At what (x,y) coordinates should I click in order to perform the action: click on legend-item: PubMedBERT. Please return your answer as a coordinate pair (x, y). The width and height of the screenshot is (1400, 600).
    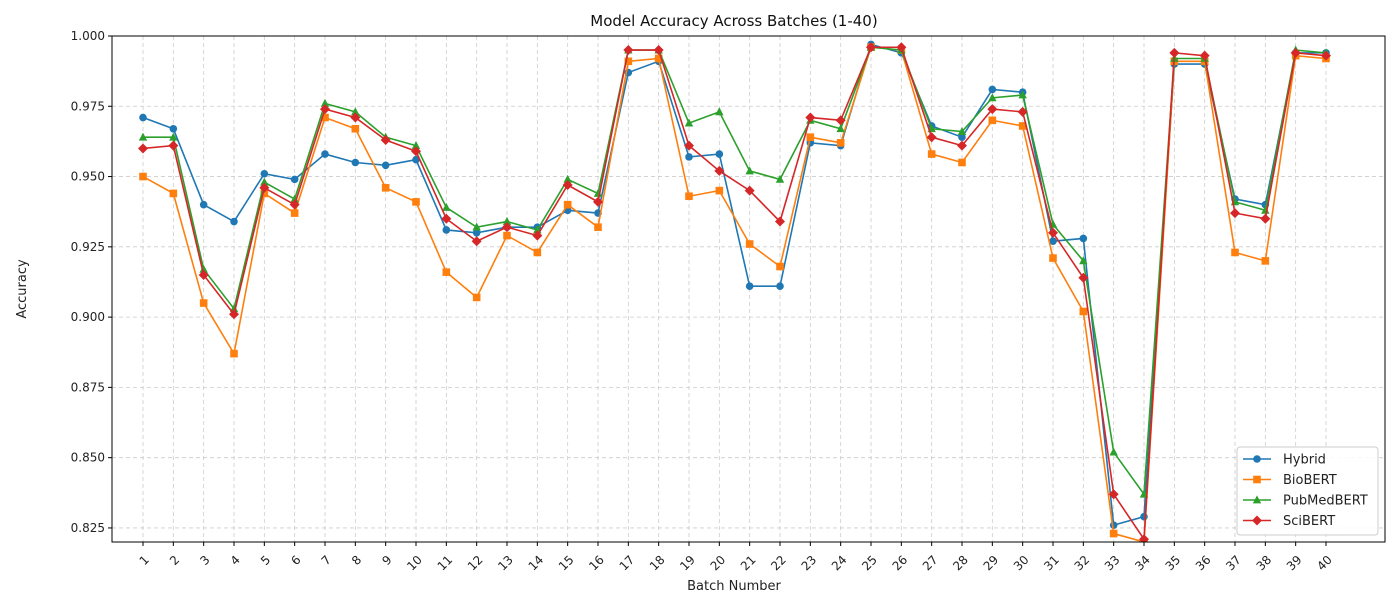
    Looking at the image, I should click on (1305, 501).